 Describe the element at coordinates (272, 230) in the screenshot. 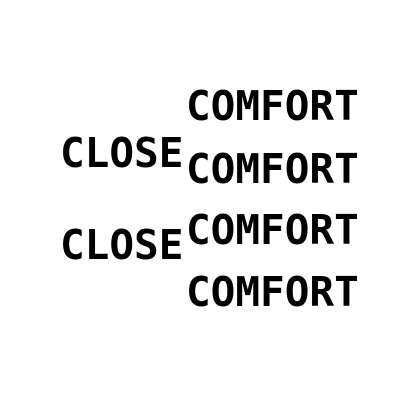

I see `word-comfort-3: COMFORT` at that location.